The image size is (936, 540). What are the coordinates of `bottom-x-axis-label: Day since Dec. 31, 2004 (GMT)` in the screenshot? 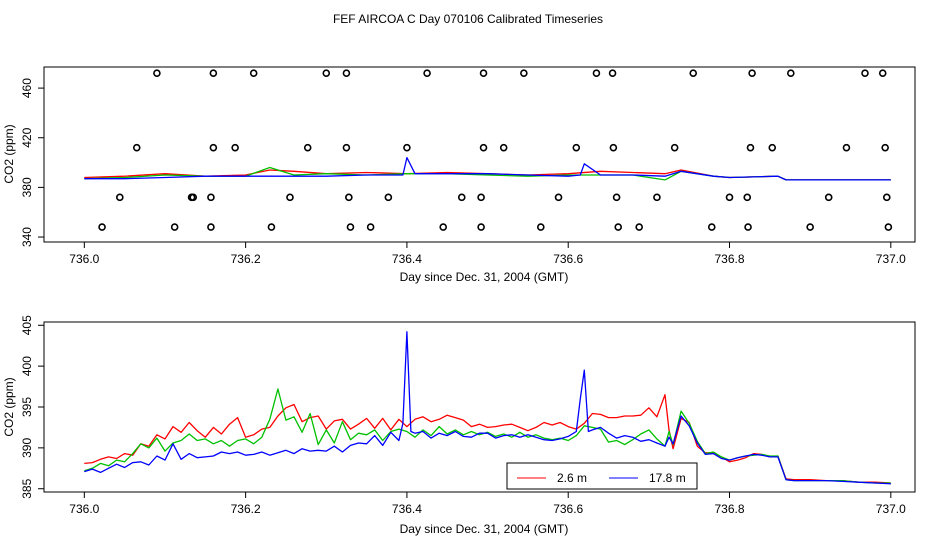 It's located at (484, 529).